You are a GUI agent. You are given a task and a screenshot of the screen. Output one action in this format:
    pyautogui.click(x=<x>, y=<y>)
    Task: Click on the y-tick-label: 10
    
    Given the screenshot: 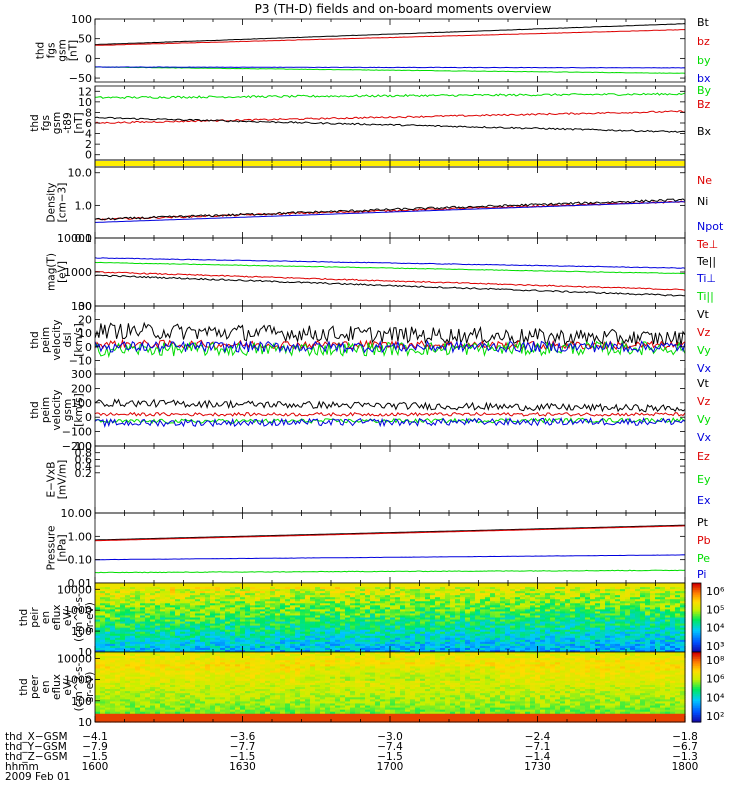 What is the action you would take?
    pyautogui.click(x=85, y=102)
    